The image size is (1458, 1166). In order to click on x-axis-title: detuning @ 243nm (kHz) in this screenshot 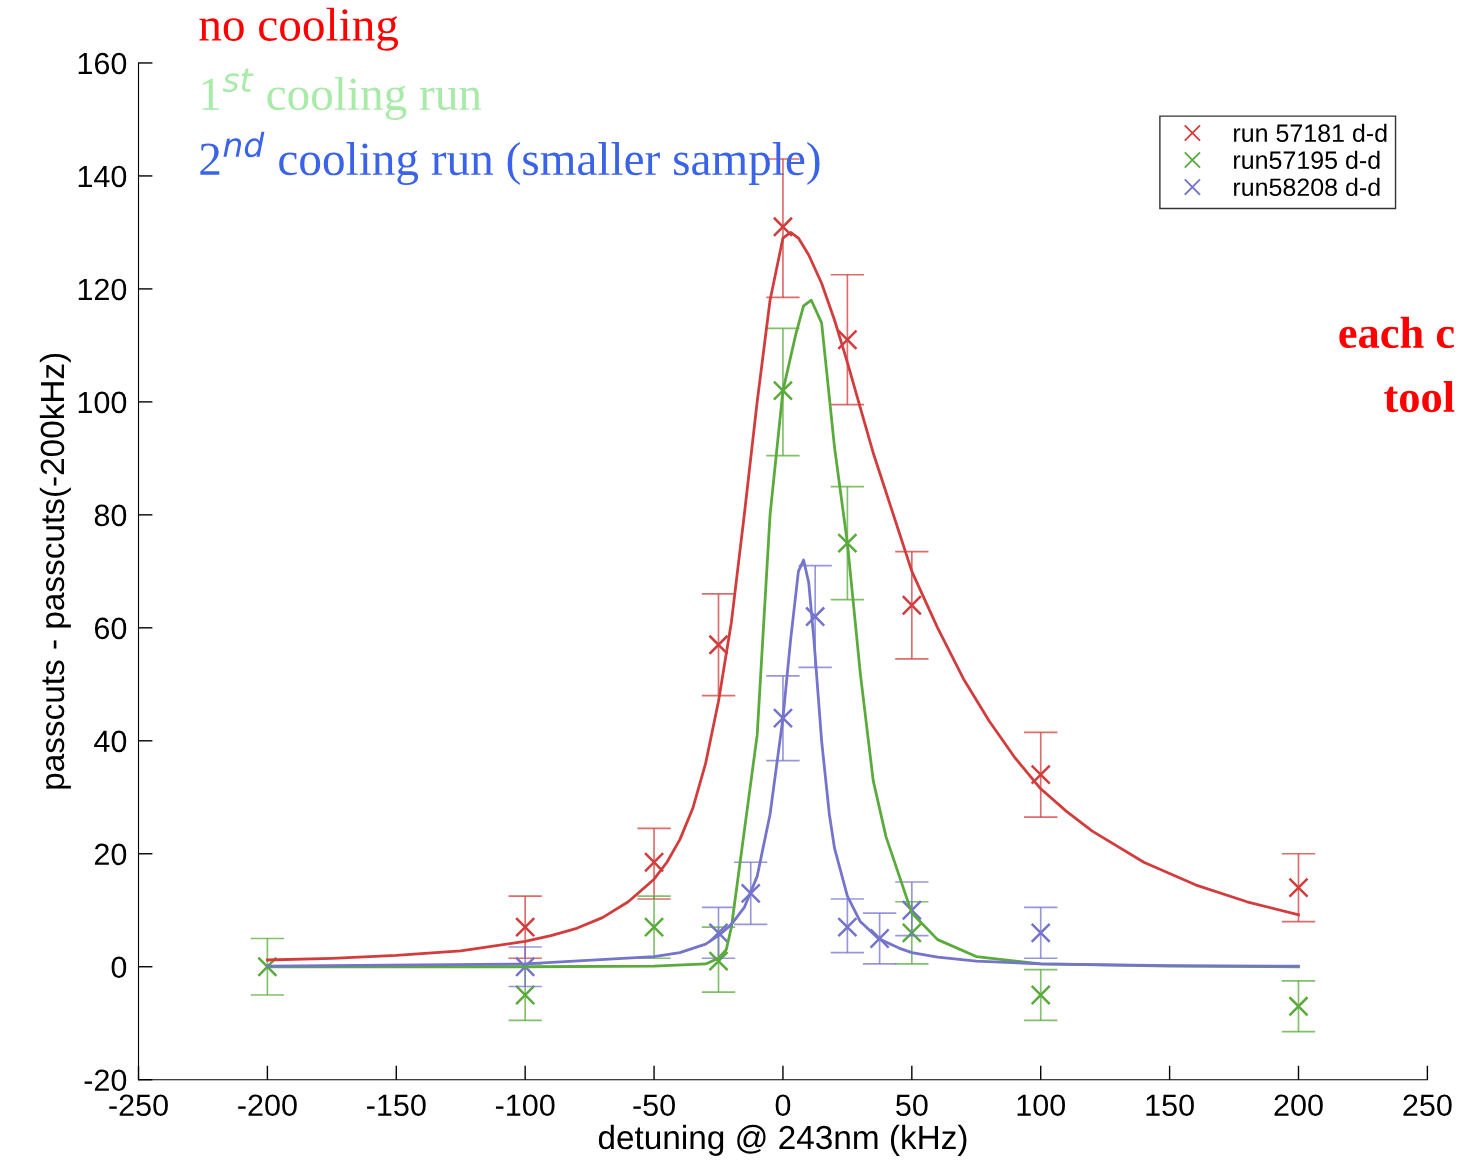, I will do `click(782, 1140)`.